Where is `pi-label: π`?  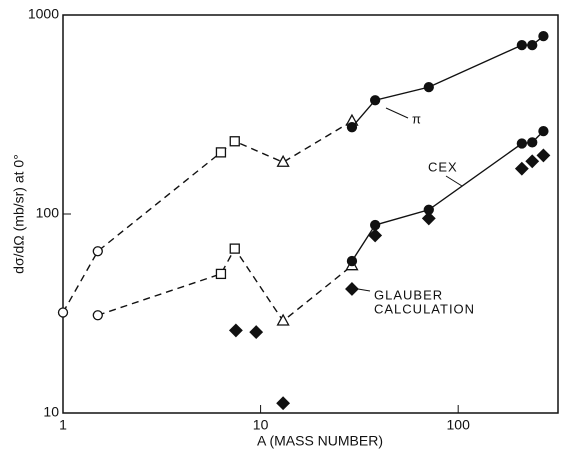 pi-label: π is located at coordinates (417, 118).